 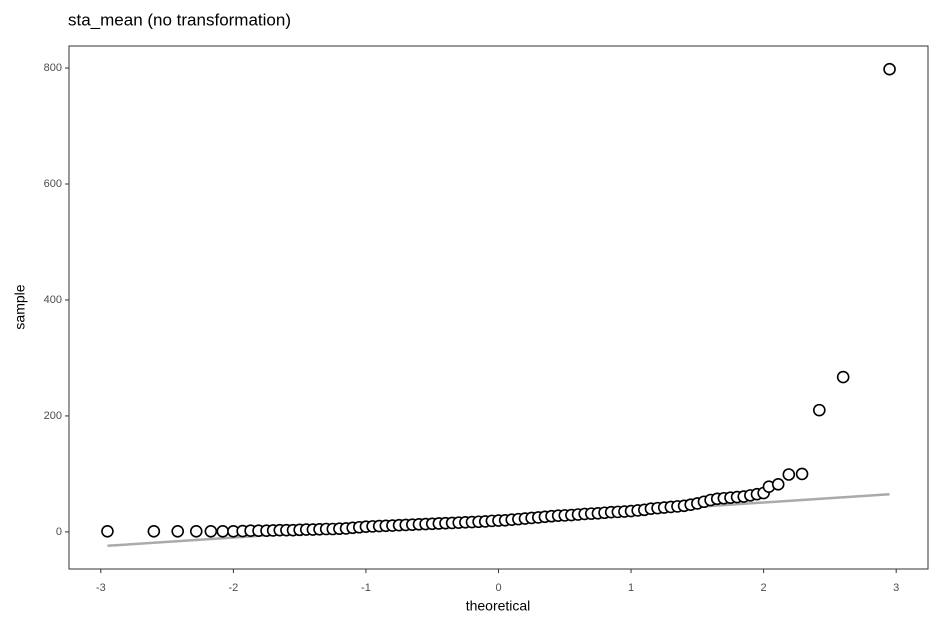 What do you see at coordinates (53, 300) in the screenshot?
I see `y-tick-label: 400` at bounding box center [53, 300].